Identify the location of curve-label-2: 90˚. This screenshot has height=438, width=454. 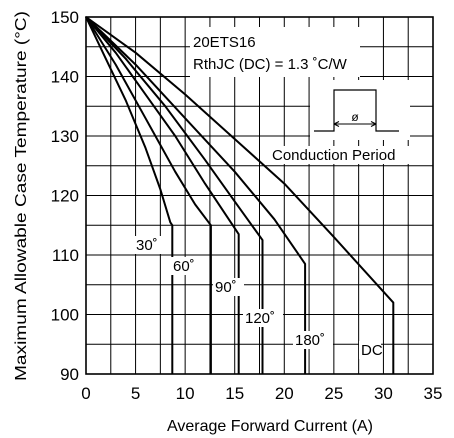
(226, 287).